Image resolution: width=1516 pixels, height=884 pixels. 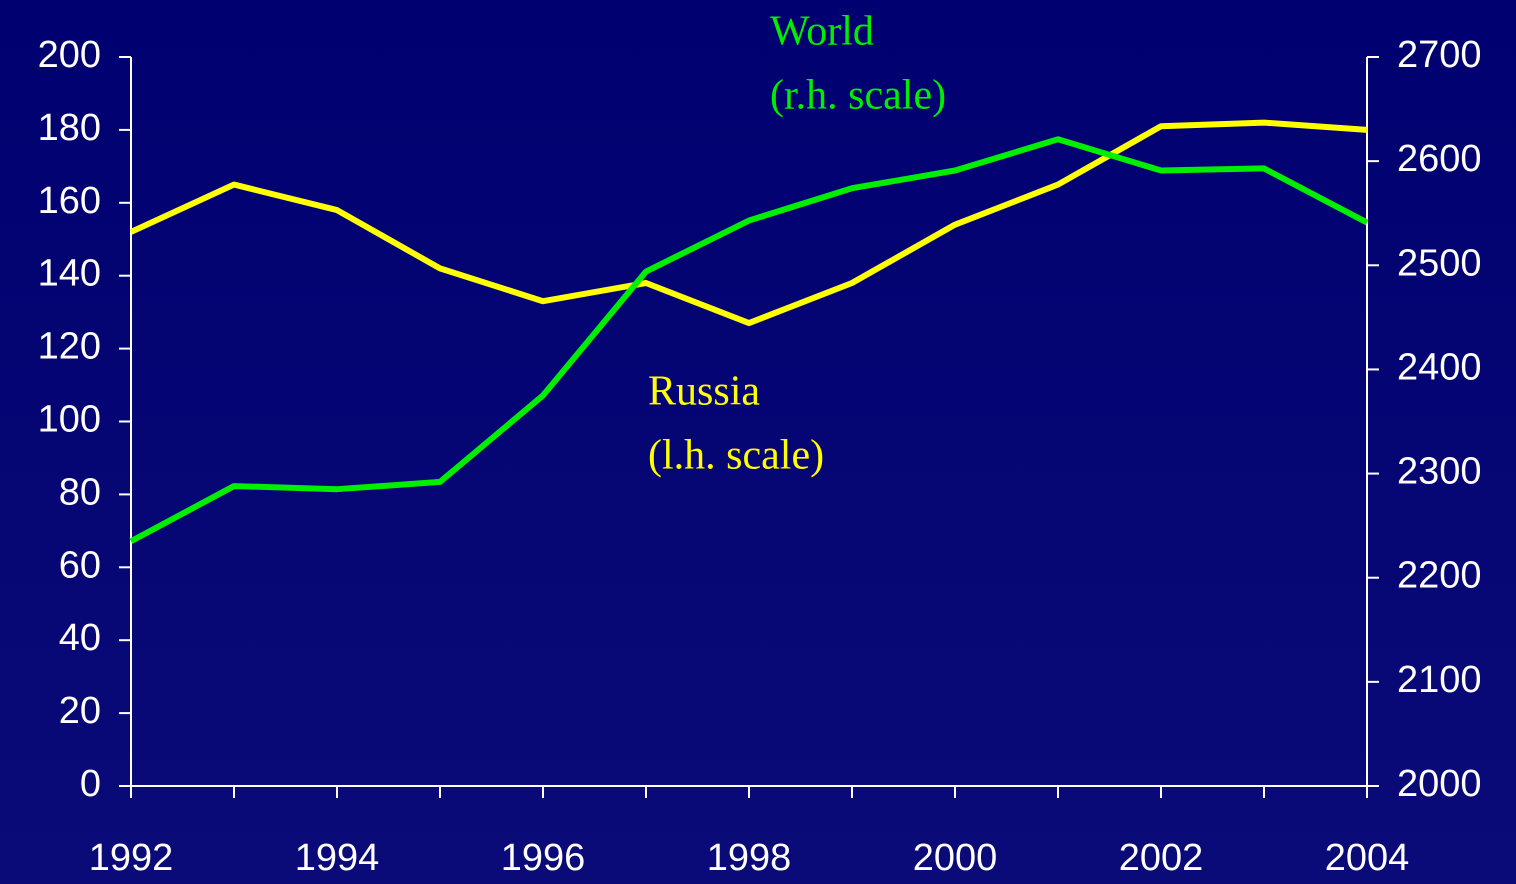 I want to click on annotation: (r.h. scale), so click(x=858, y=96).